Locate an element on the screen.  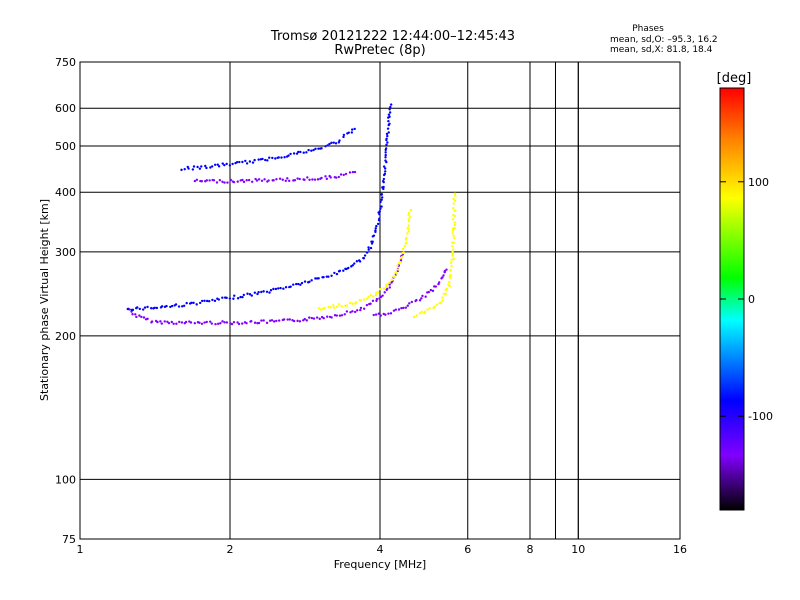
y-tick-label: 750 is located at coordinates (65, 62).